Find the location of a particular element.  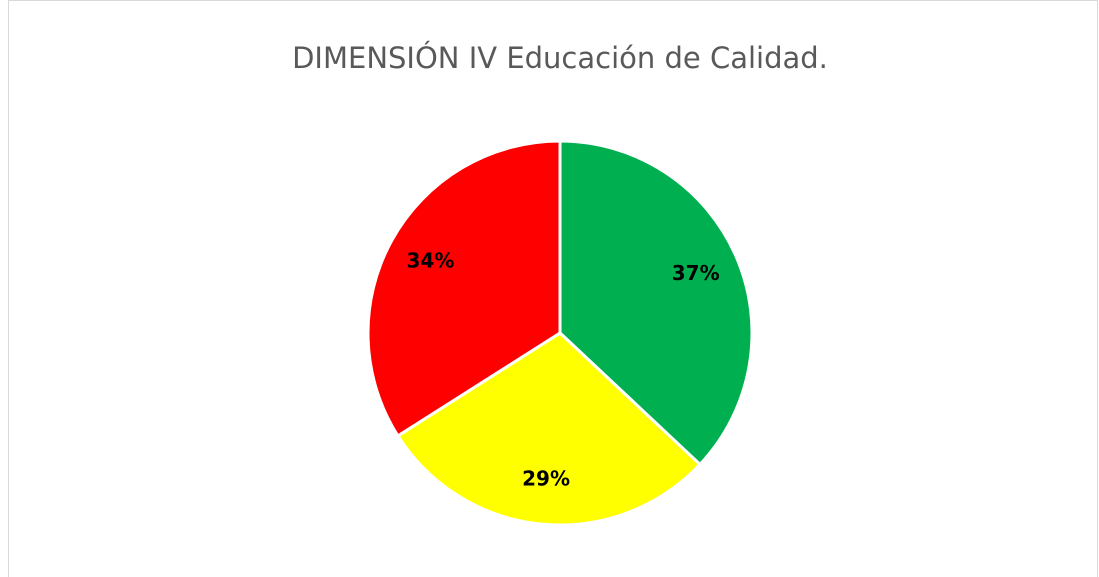

data-label: 37% is located at coordinates (696, 273).